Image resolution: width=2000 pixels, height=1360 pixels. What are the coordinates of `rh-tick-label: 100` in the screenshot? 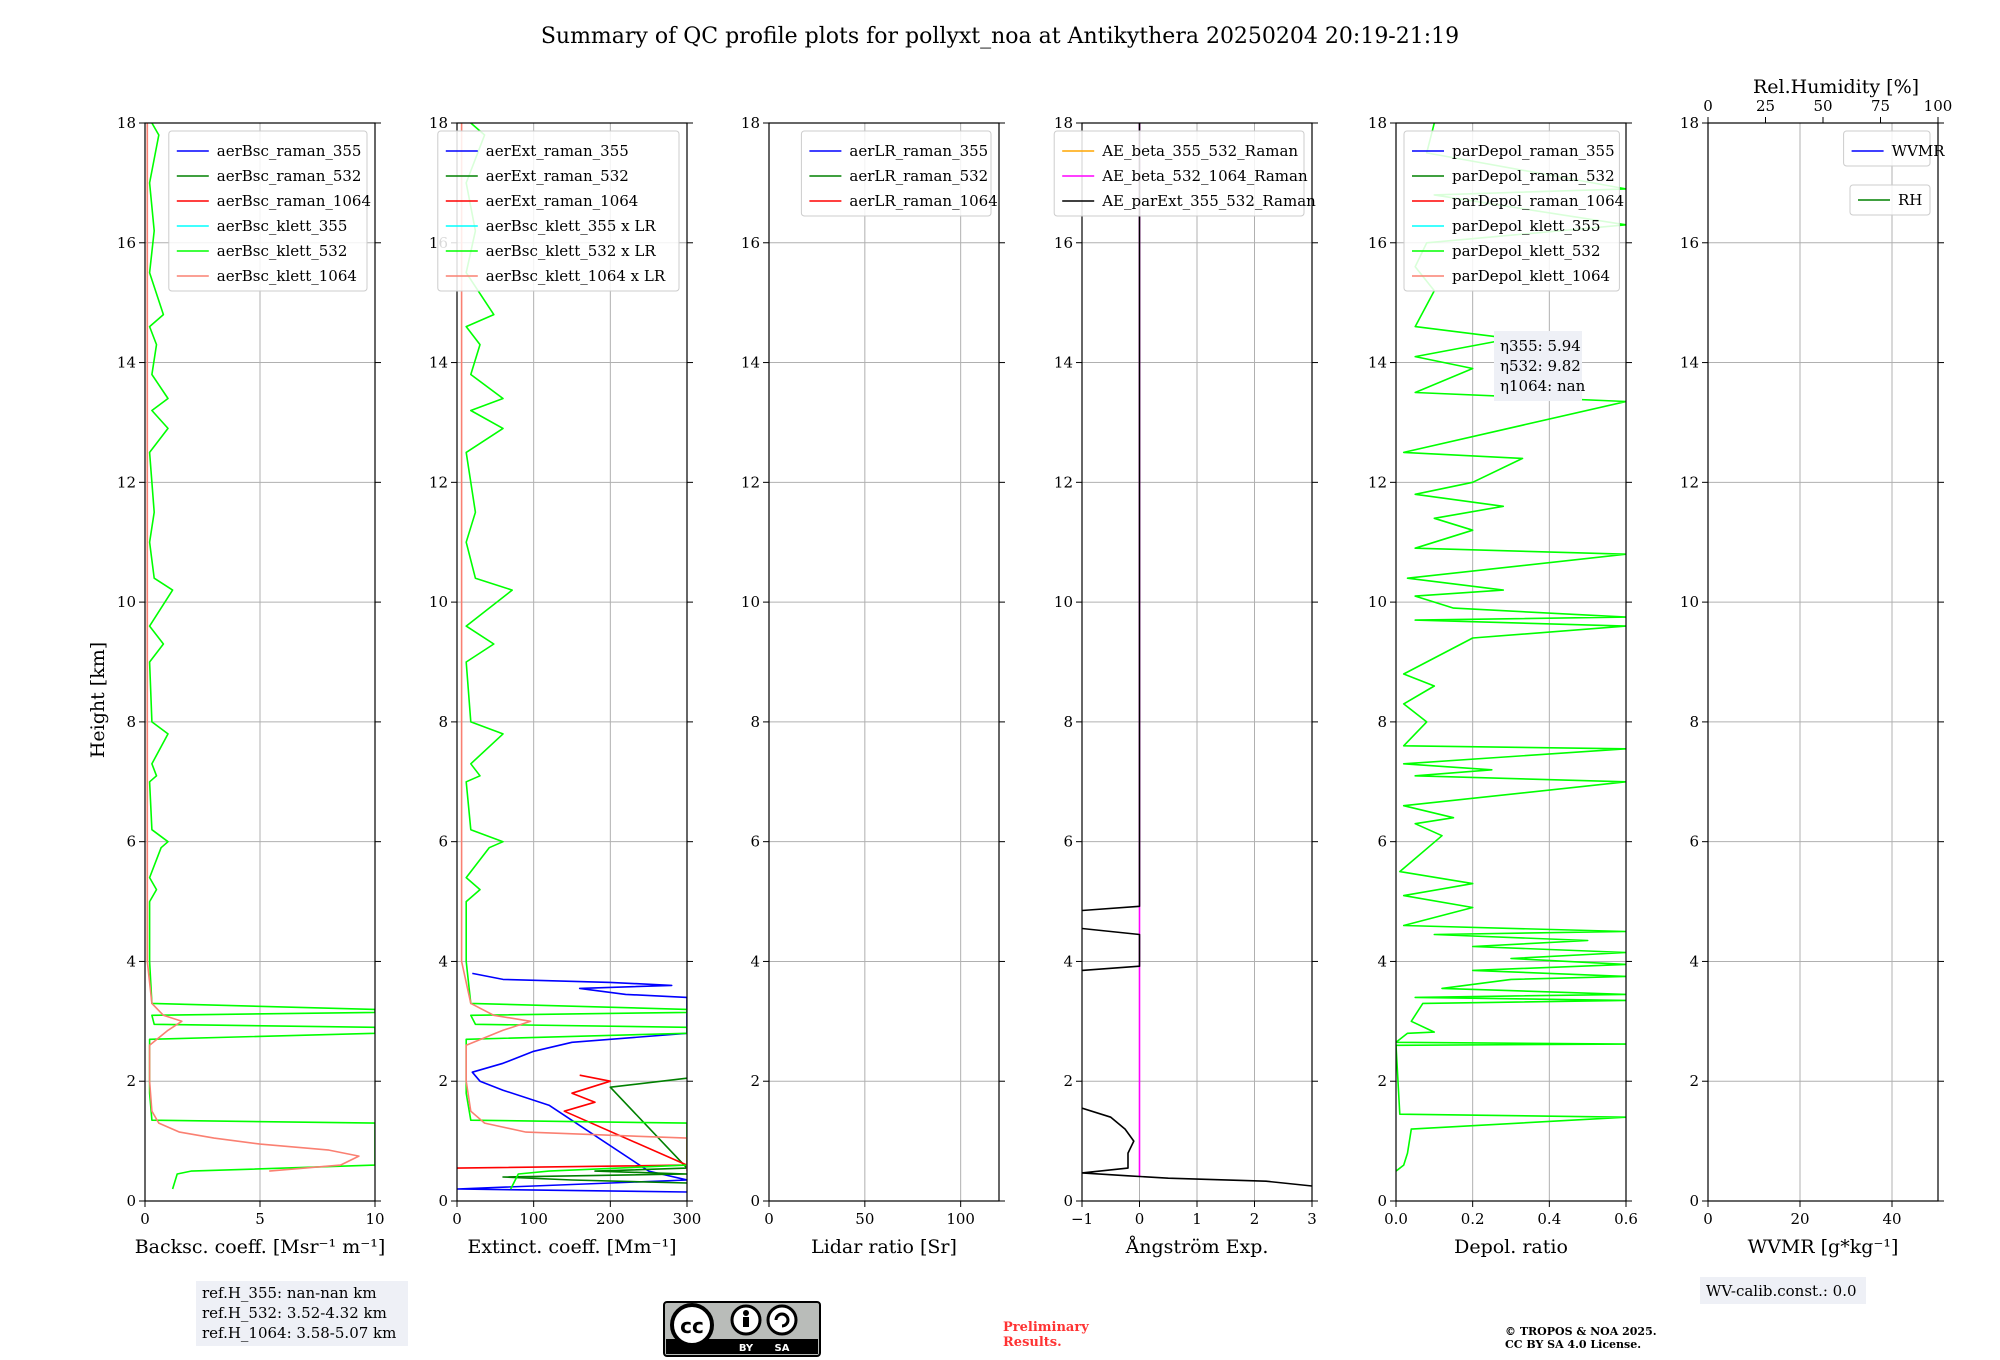 It's located at (1938, 106).